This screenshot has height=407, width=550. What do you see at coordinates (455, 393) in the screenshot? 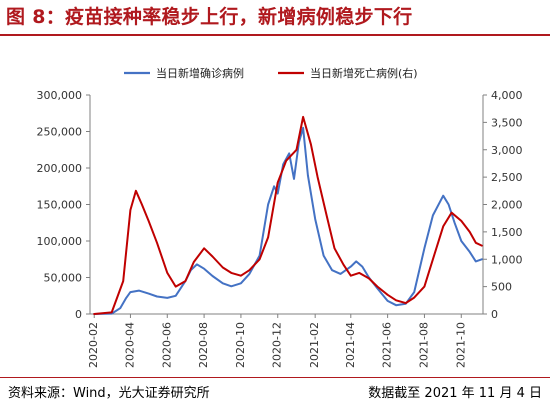
I see `data-date-note: 数据截至 2021 年 11 月 4 日` at bounding box center [455, 393].